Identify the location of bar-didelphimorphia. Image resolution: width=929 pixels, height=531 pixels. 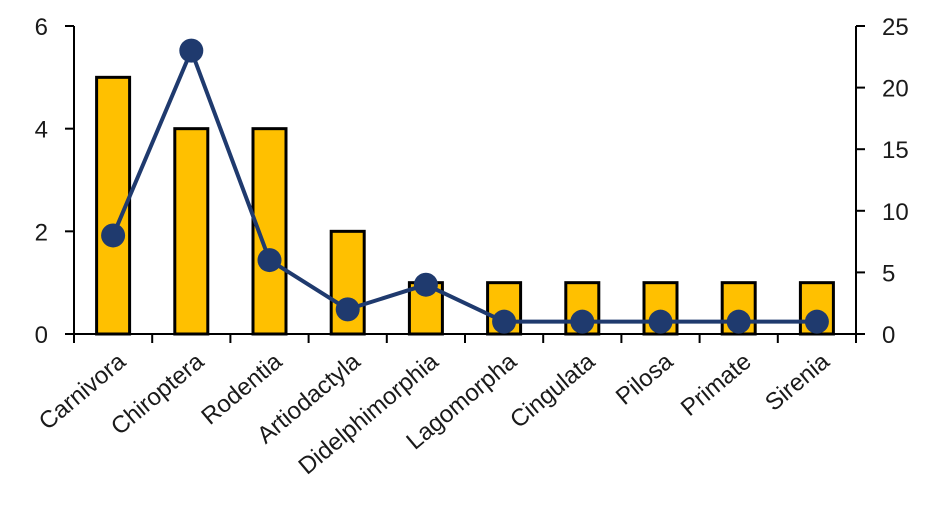
(425, 308).